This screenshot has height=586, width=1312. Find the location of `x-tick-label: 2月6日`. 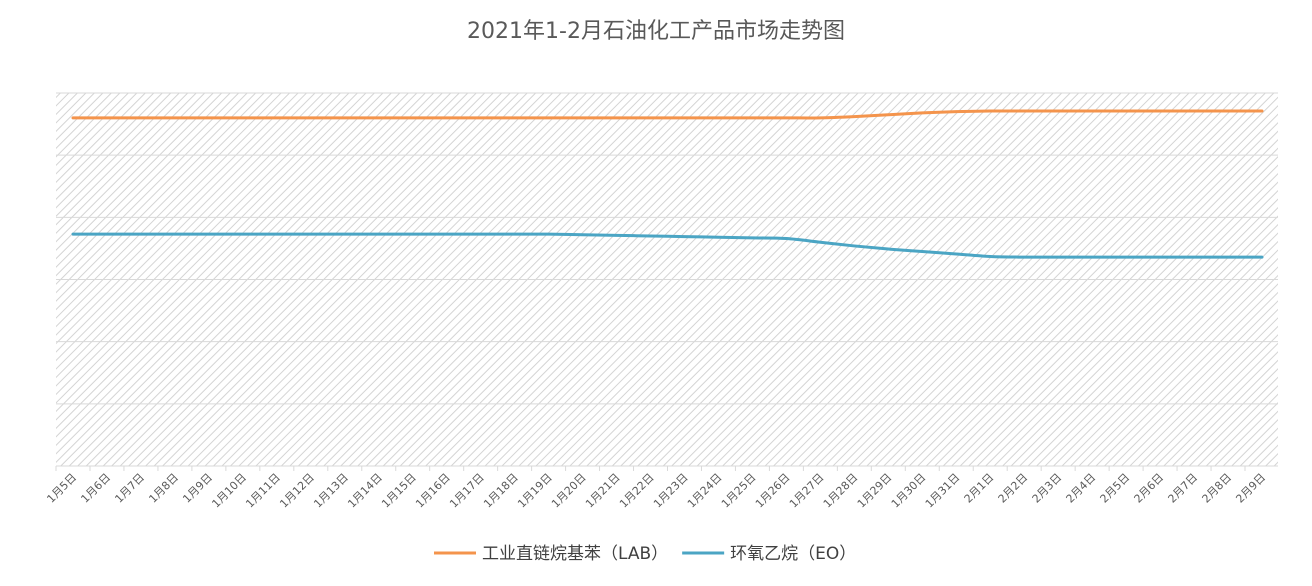

x-tick-label: 2月6日 is located at coordinates (1149, 488).